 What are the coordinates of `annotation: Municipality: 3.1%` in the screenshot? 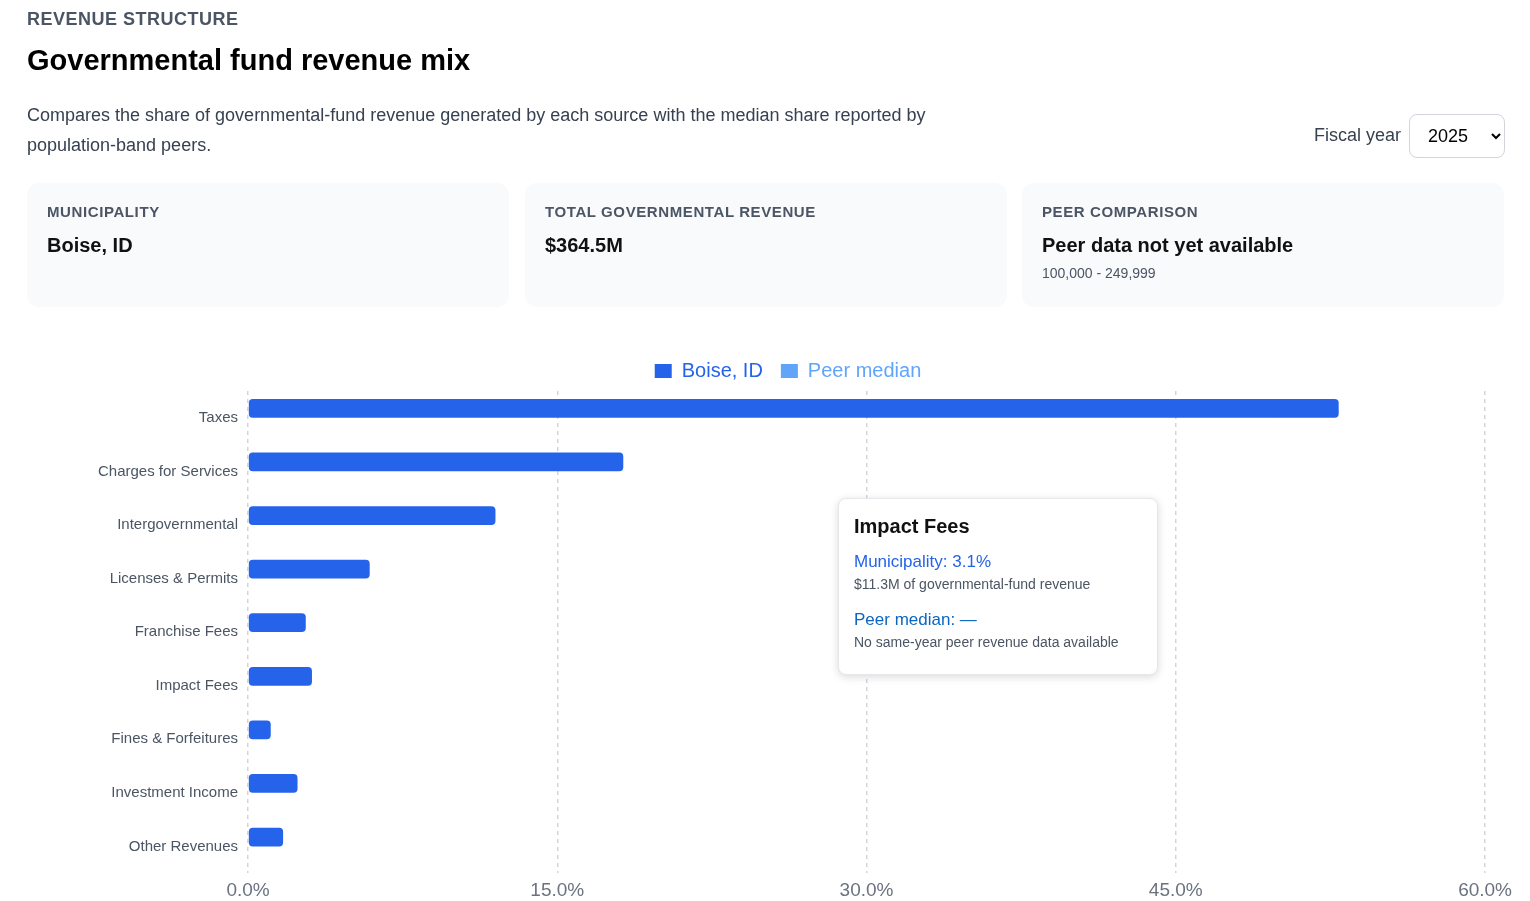 It's located at (923, 562).